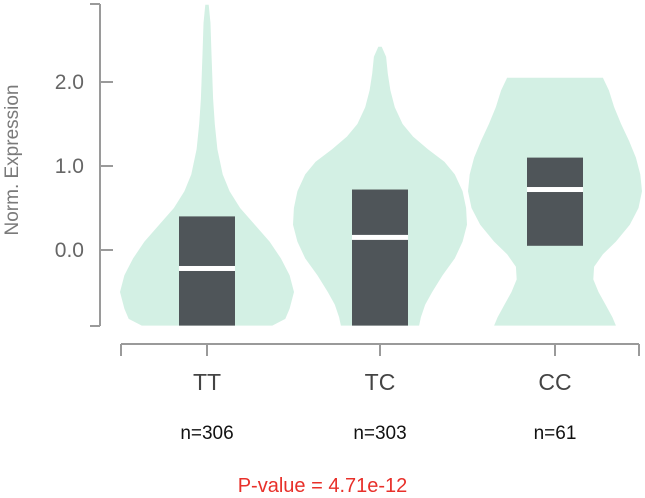 Image resolution: width=645 pixels, height=498 pixels. What do you see at coordinates (554, 382) in the screenshot?
I see `x-tick-label: CC` at bounding box center [554, 382].